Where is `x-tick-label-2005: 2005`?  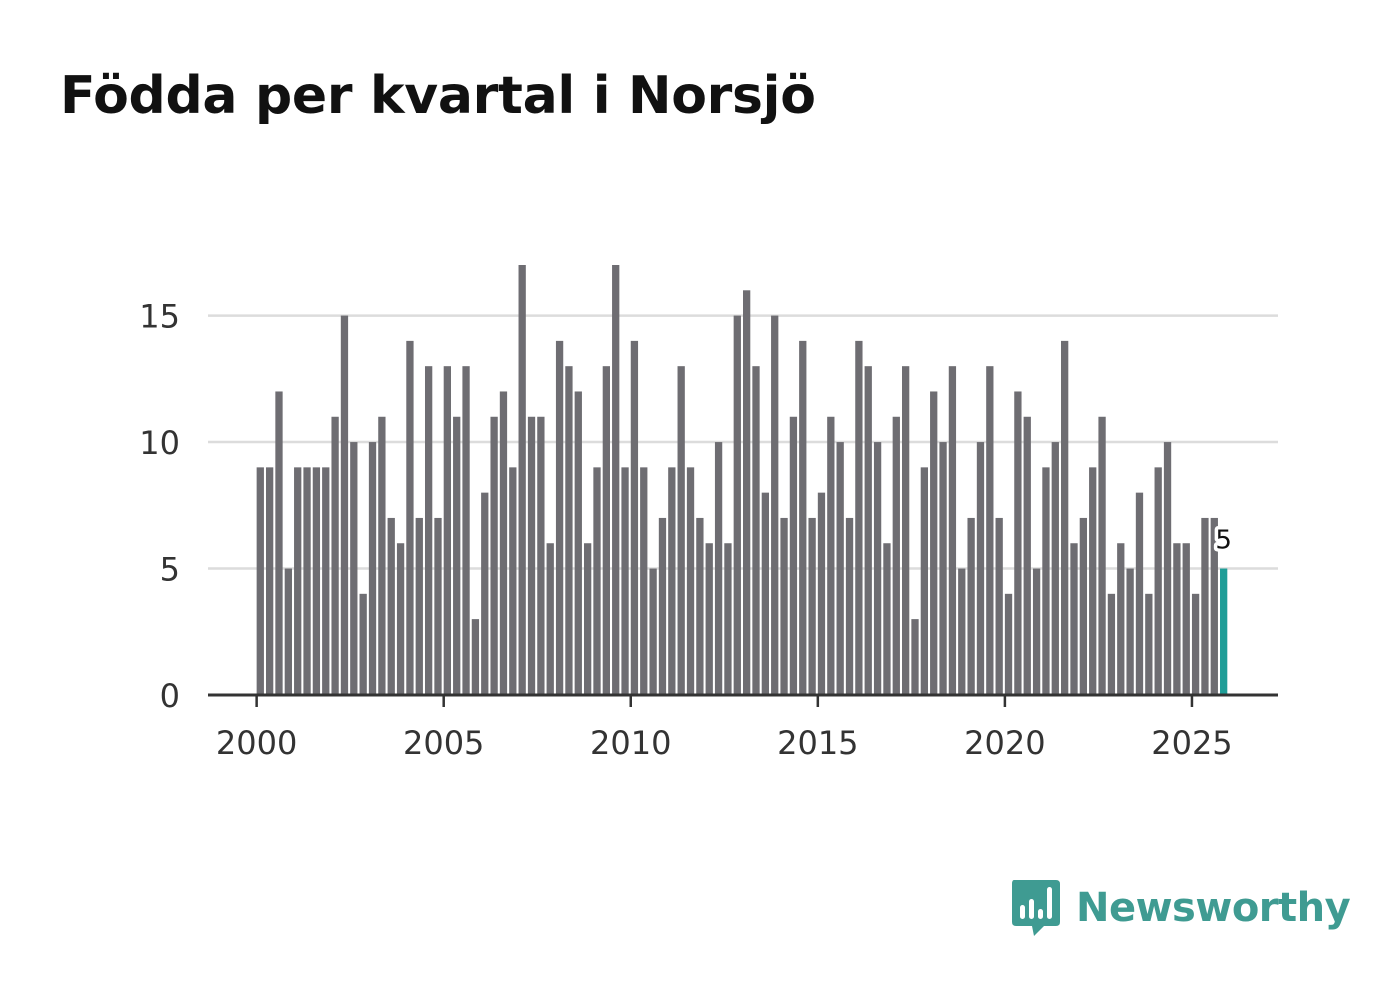 x-tick-label-2005: 2005 is located at coordinates (443, 743).